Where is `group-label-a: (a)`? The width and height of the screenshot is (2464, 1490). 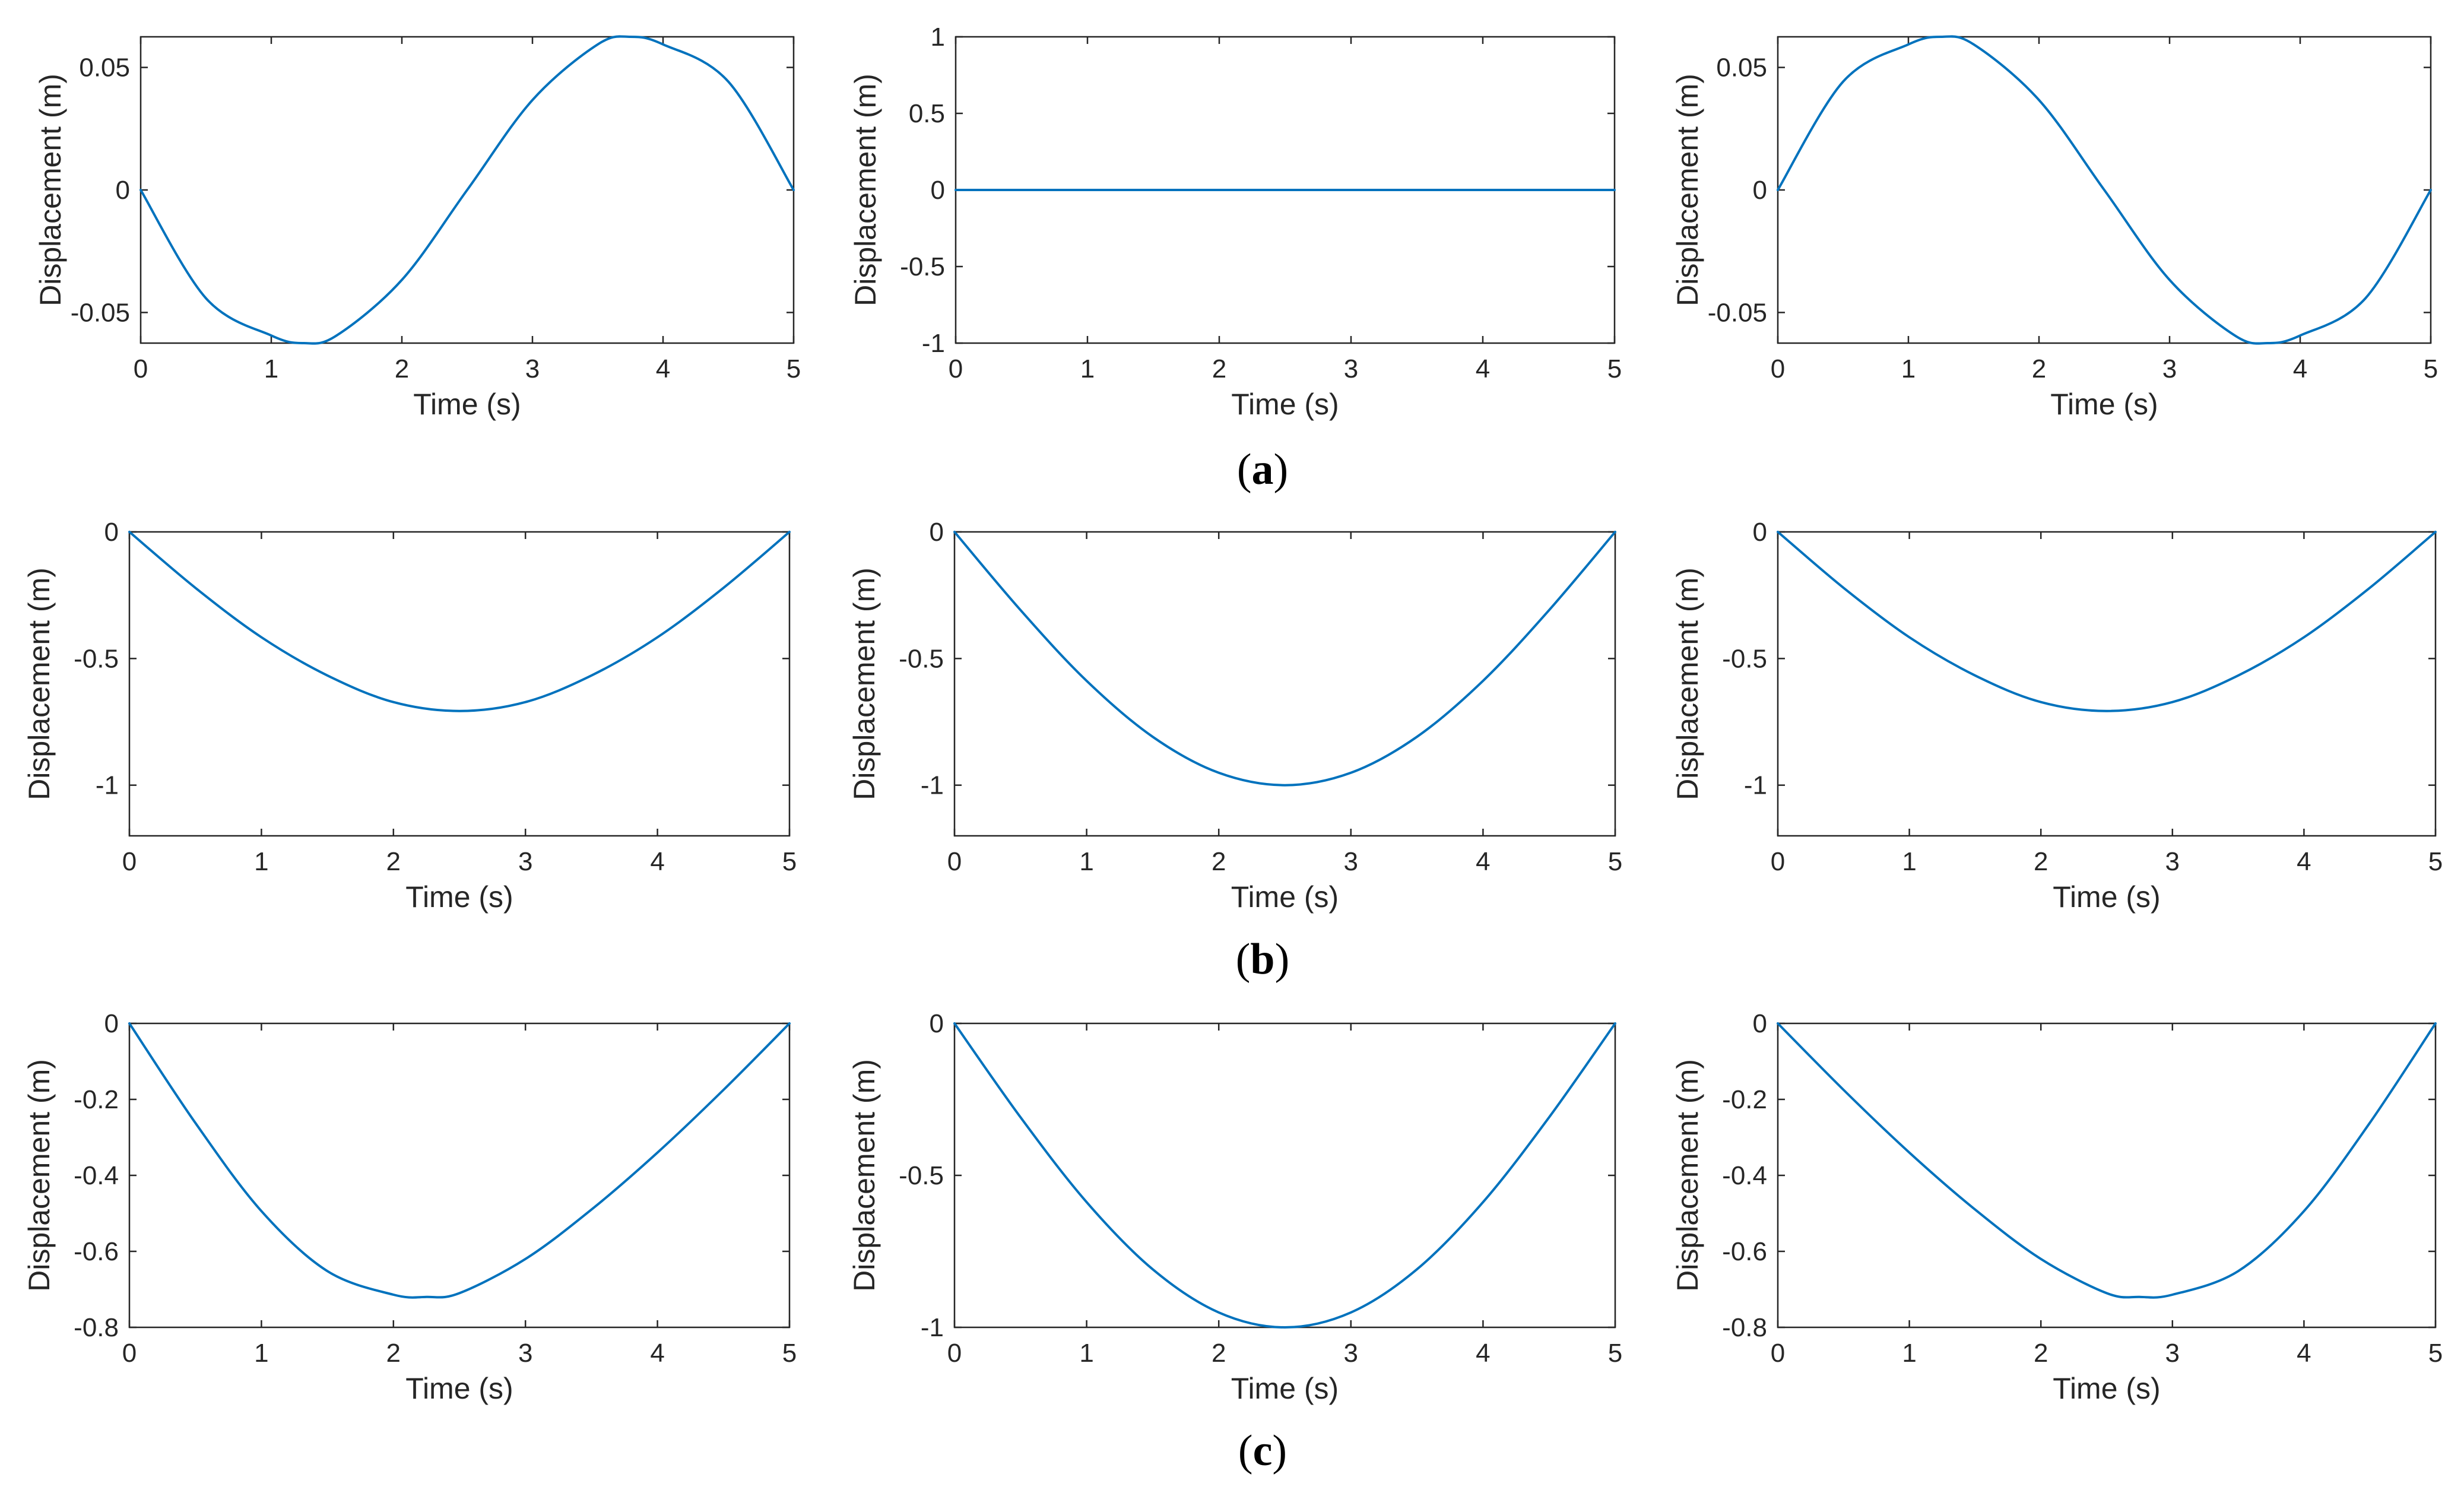
group-label-a: (a) is located at coordinates (1262, 469).